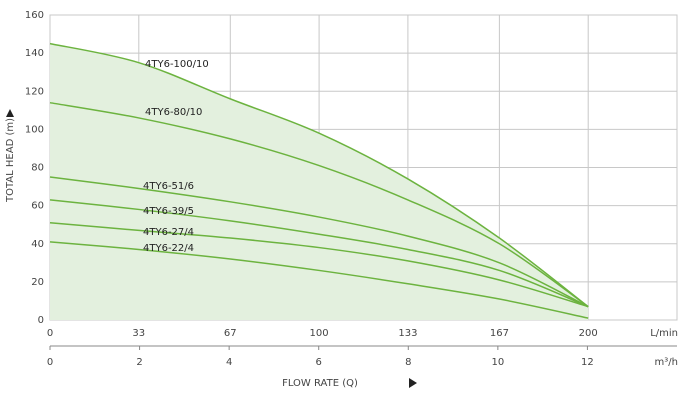  What do you see at coordinates (34, 91) in the screenshot?
I see `y-tick-label: 120` at bounding box center [34, 91].